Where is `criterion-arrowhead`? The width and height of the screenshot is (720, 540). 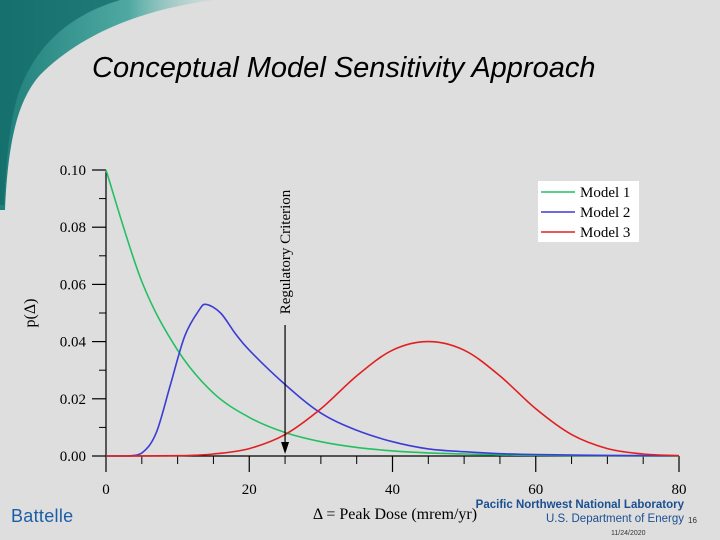
criterion-arrowhead is located at coordinates (285, 448).